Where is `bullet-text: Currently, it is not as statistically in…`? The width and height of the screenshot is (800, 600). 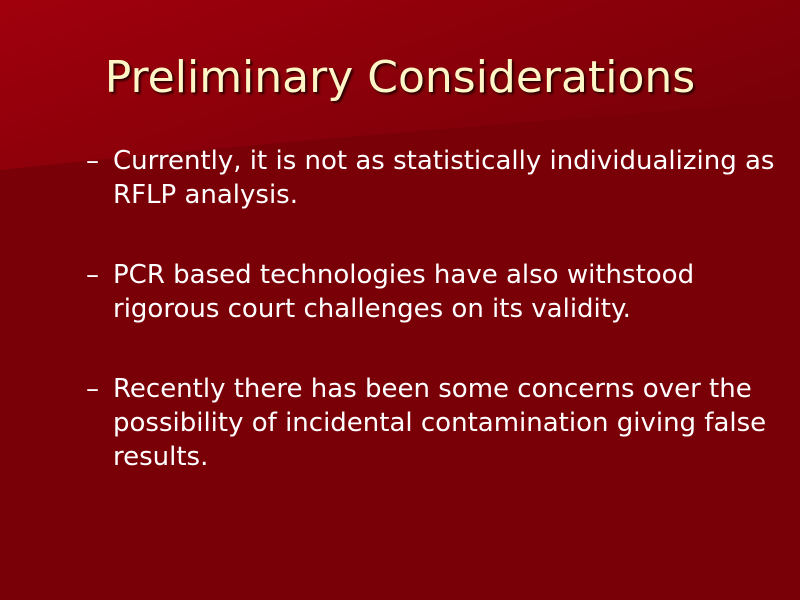 bullet-text: Currently, it is not as statistically in… is located at coordinates (444, 178).